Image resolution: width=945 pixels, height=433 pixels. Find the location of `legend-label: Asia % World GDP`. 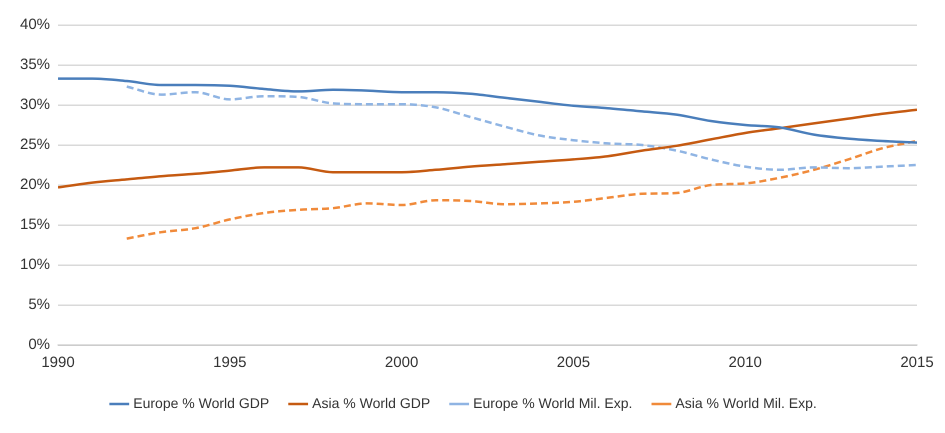

legend-label: Asia % World GDP is located at coordinates (371, 402).